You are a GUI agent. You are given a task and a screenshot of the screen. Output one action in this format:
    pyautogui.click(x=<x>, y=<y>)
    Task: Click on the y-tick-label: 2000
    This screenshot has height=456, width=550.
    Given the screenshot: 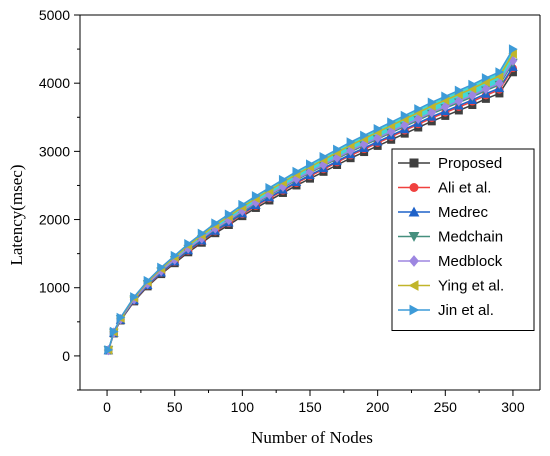 What is the action you would take?
    pyautogui.click(x=54, y=220)
    